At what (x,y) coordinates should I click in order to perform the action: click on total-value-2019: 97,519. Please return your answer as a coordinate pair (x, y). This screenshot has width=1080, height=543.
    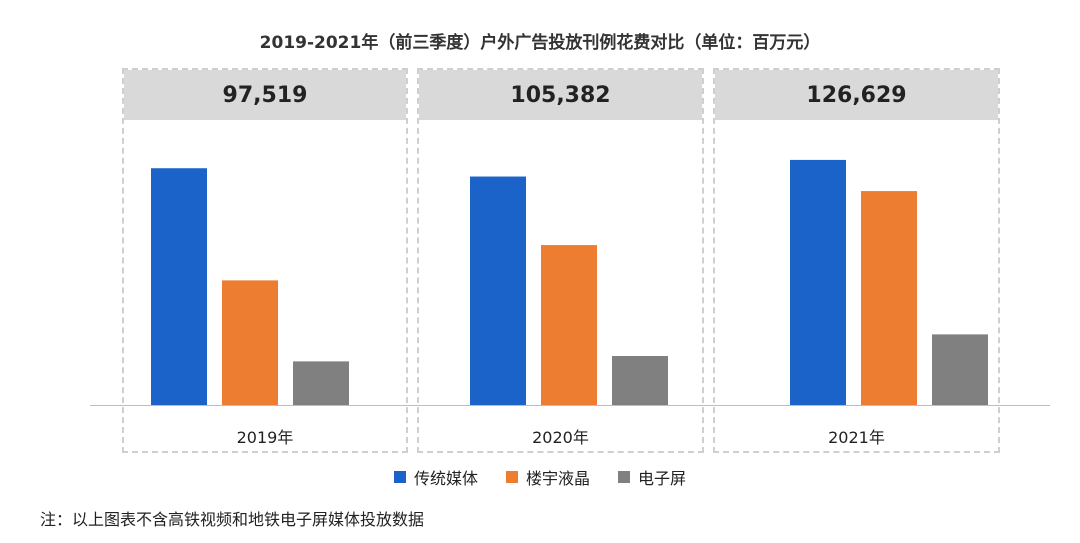
    Looking at the image, I should click on (265, 95).